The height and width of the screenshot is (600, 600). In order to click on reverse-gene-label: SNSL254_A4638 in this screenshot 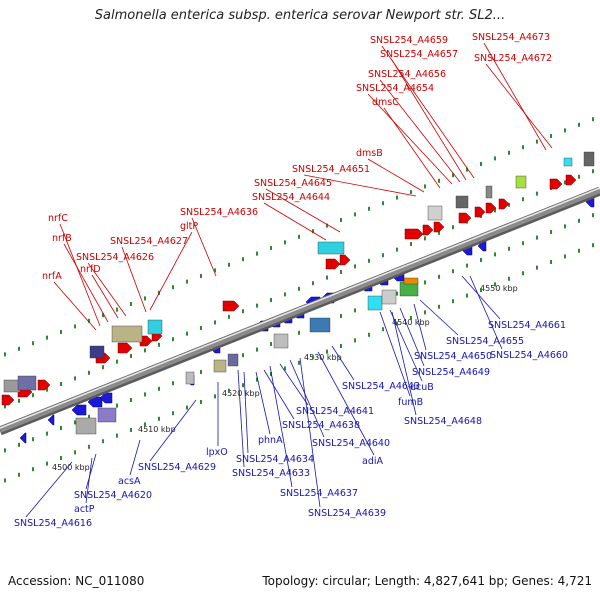, I will do `click(321, 425)`.